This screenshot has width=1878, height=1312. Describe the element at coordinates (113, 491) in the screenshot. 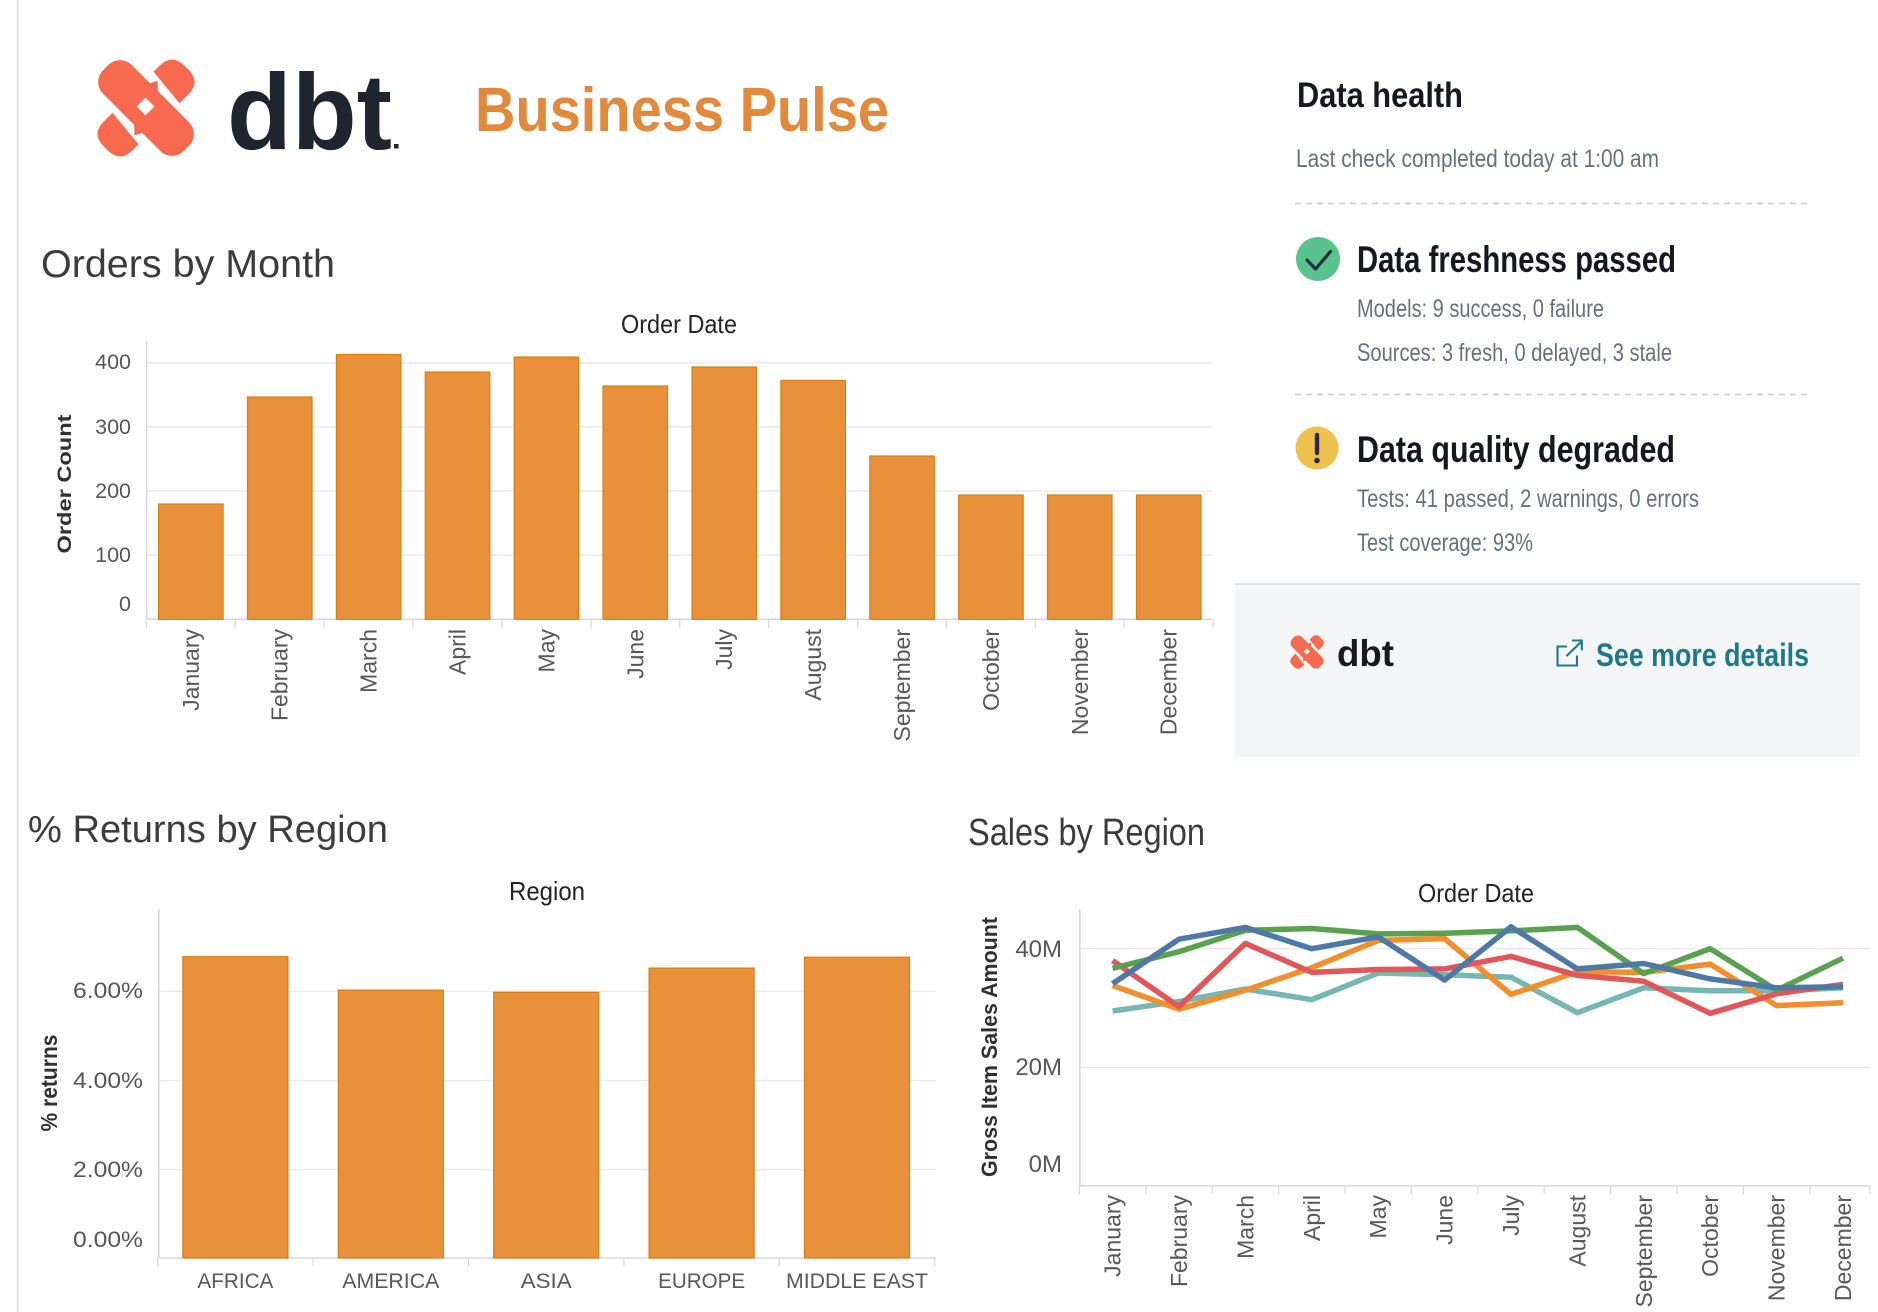

I see `svg-text: 200` at that location.